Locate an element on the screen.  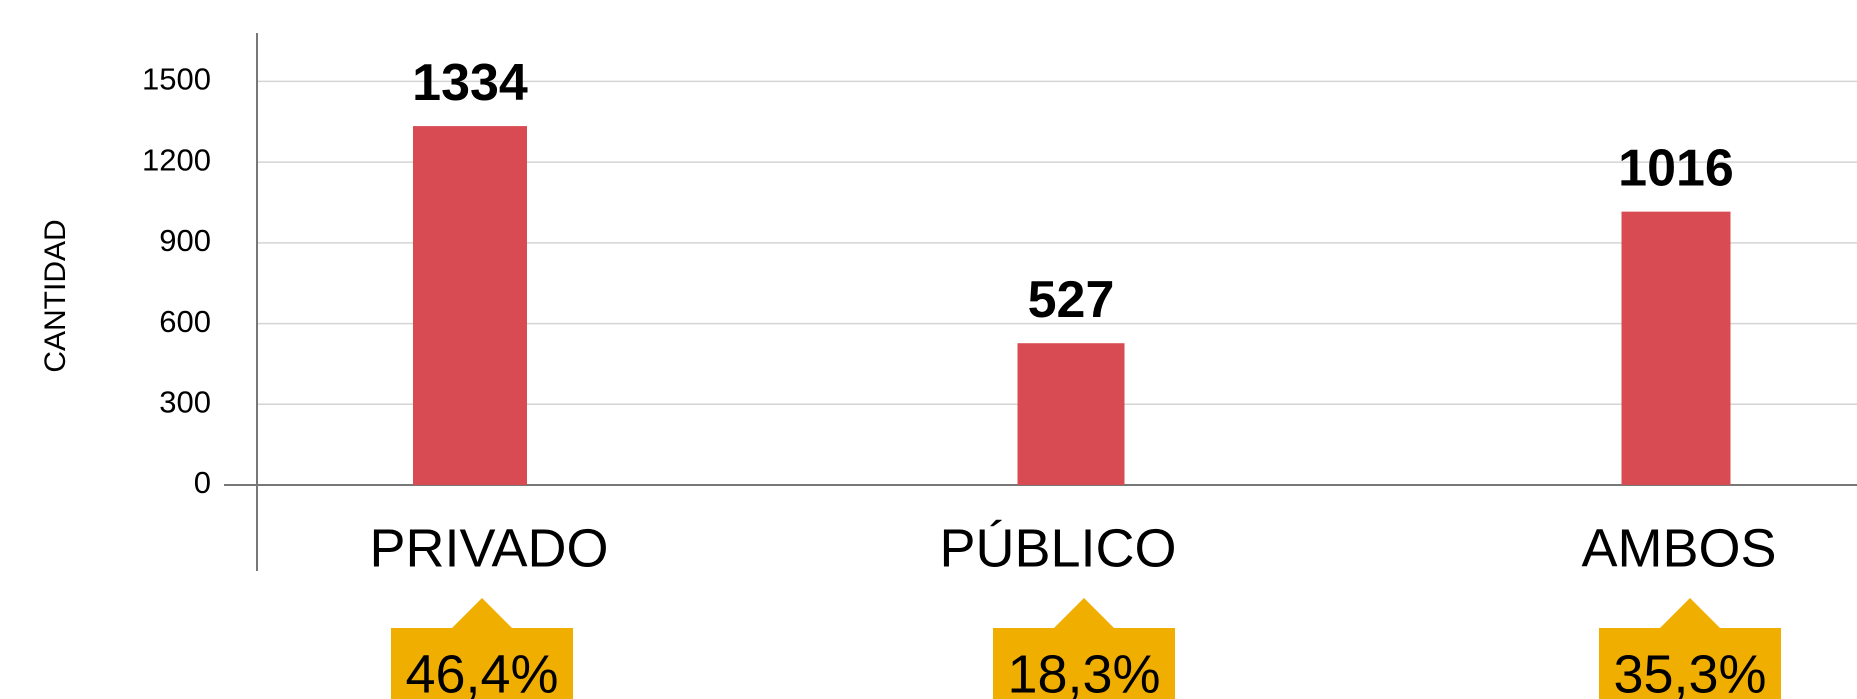
annotation: 18,3% is located at coordinates (1083, 671).